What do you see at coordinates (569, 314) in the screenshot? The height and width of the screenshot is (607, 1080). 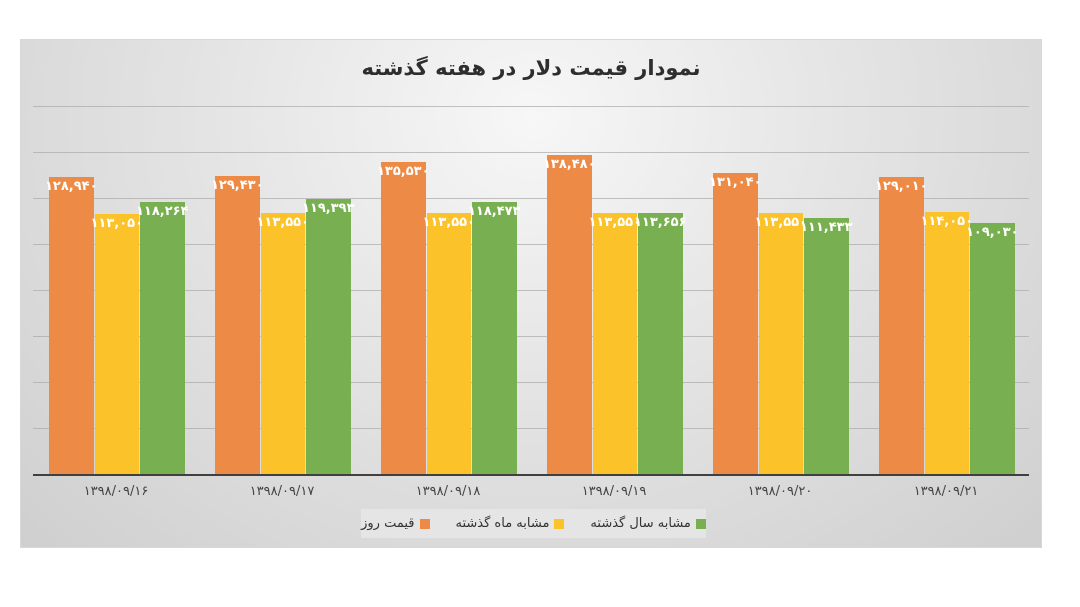 I see `bar: ۱۳۸,۴۸۰` at bounding box center [569, 314].